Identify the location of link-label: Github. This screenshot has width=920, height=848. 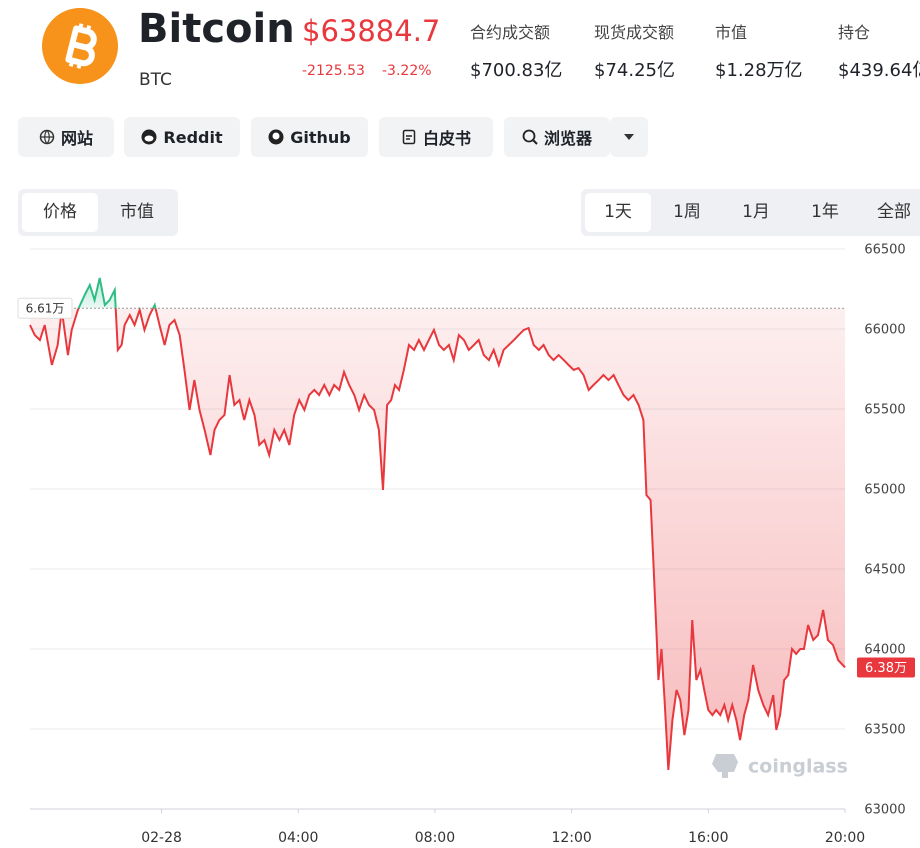
(320, 137).